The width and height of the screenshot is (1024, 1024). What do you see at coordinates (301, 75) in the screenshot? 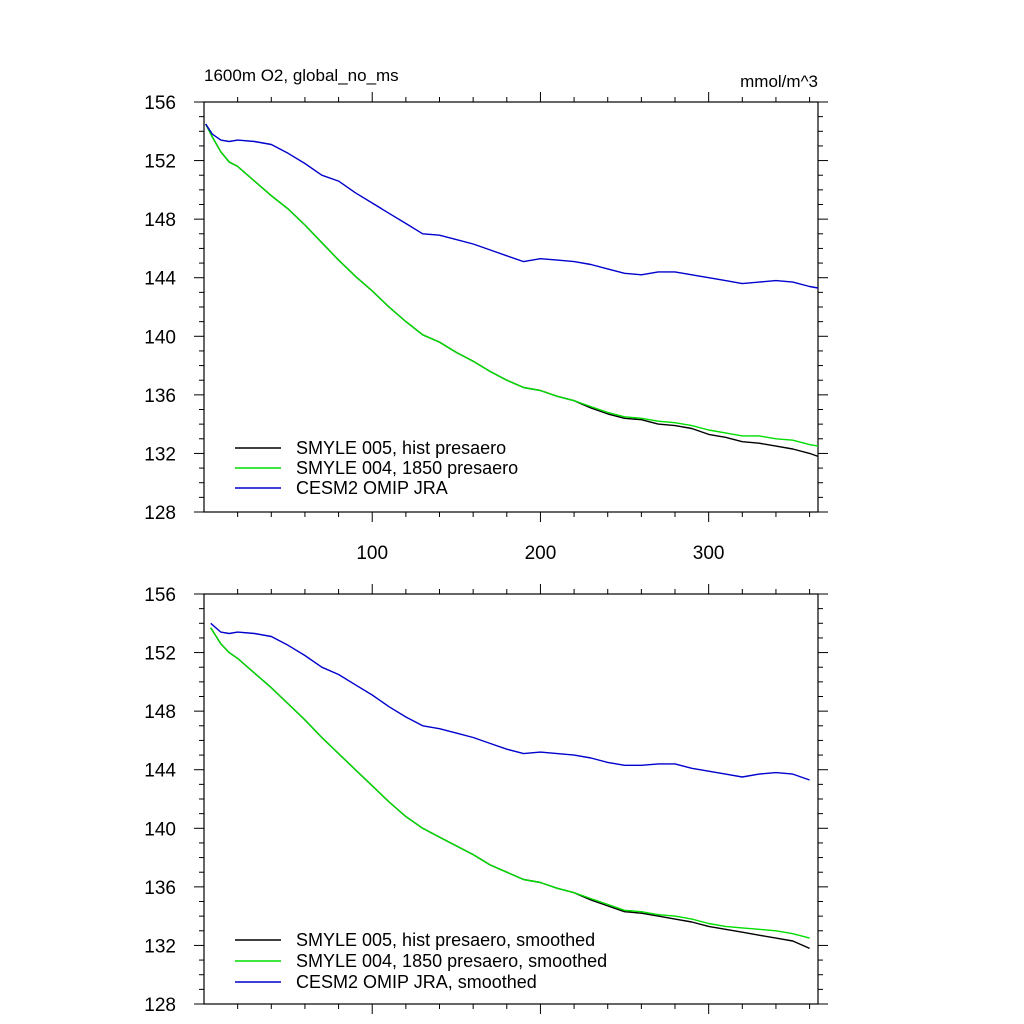
I see `panel-title: 1600m O2, global_no_ms` at bounding box center [301, 75].